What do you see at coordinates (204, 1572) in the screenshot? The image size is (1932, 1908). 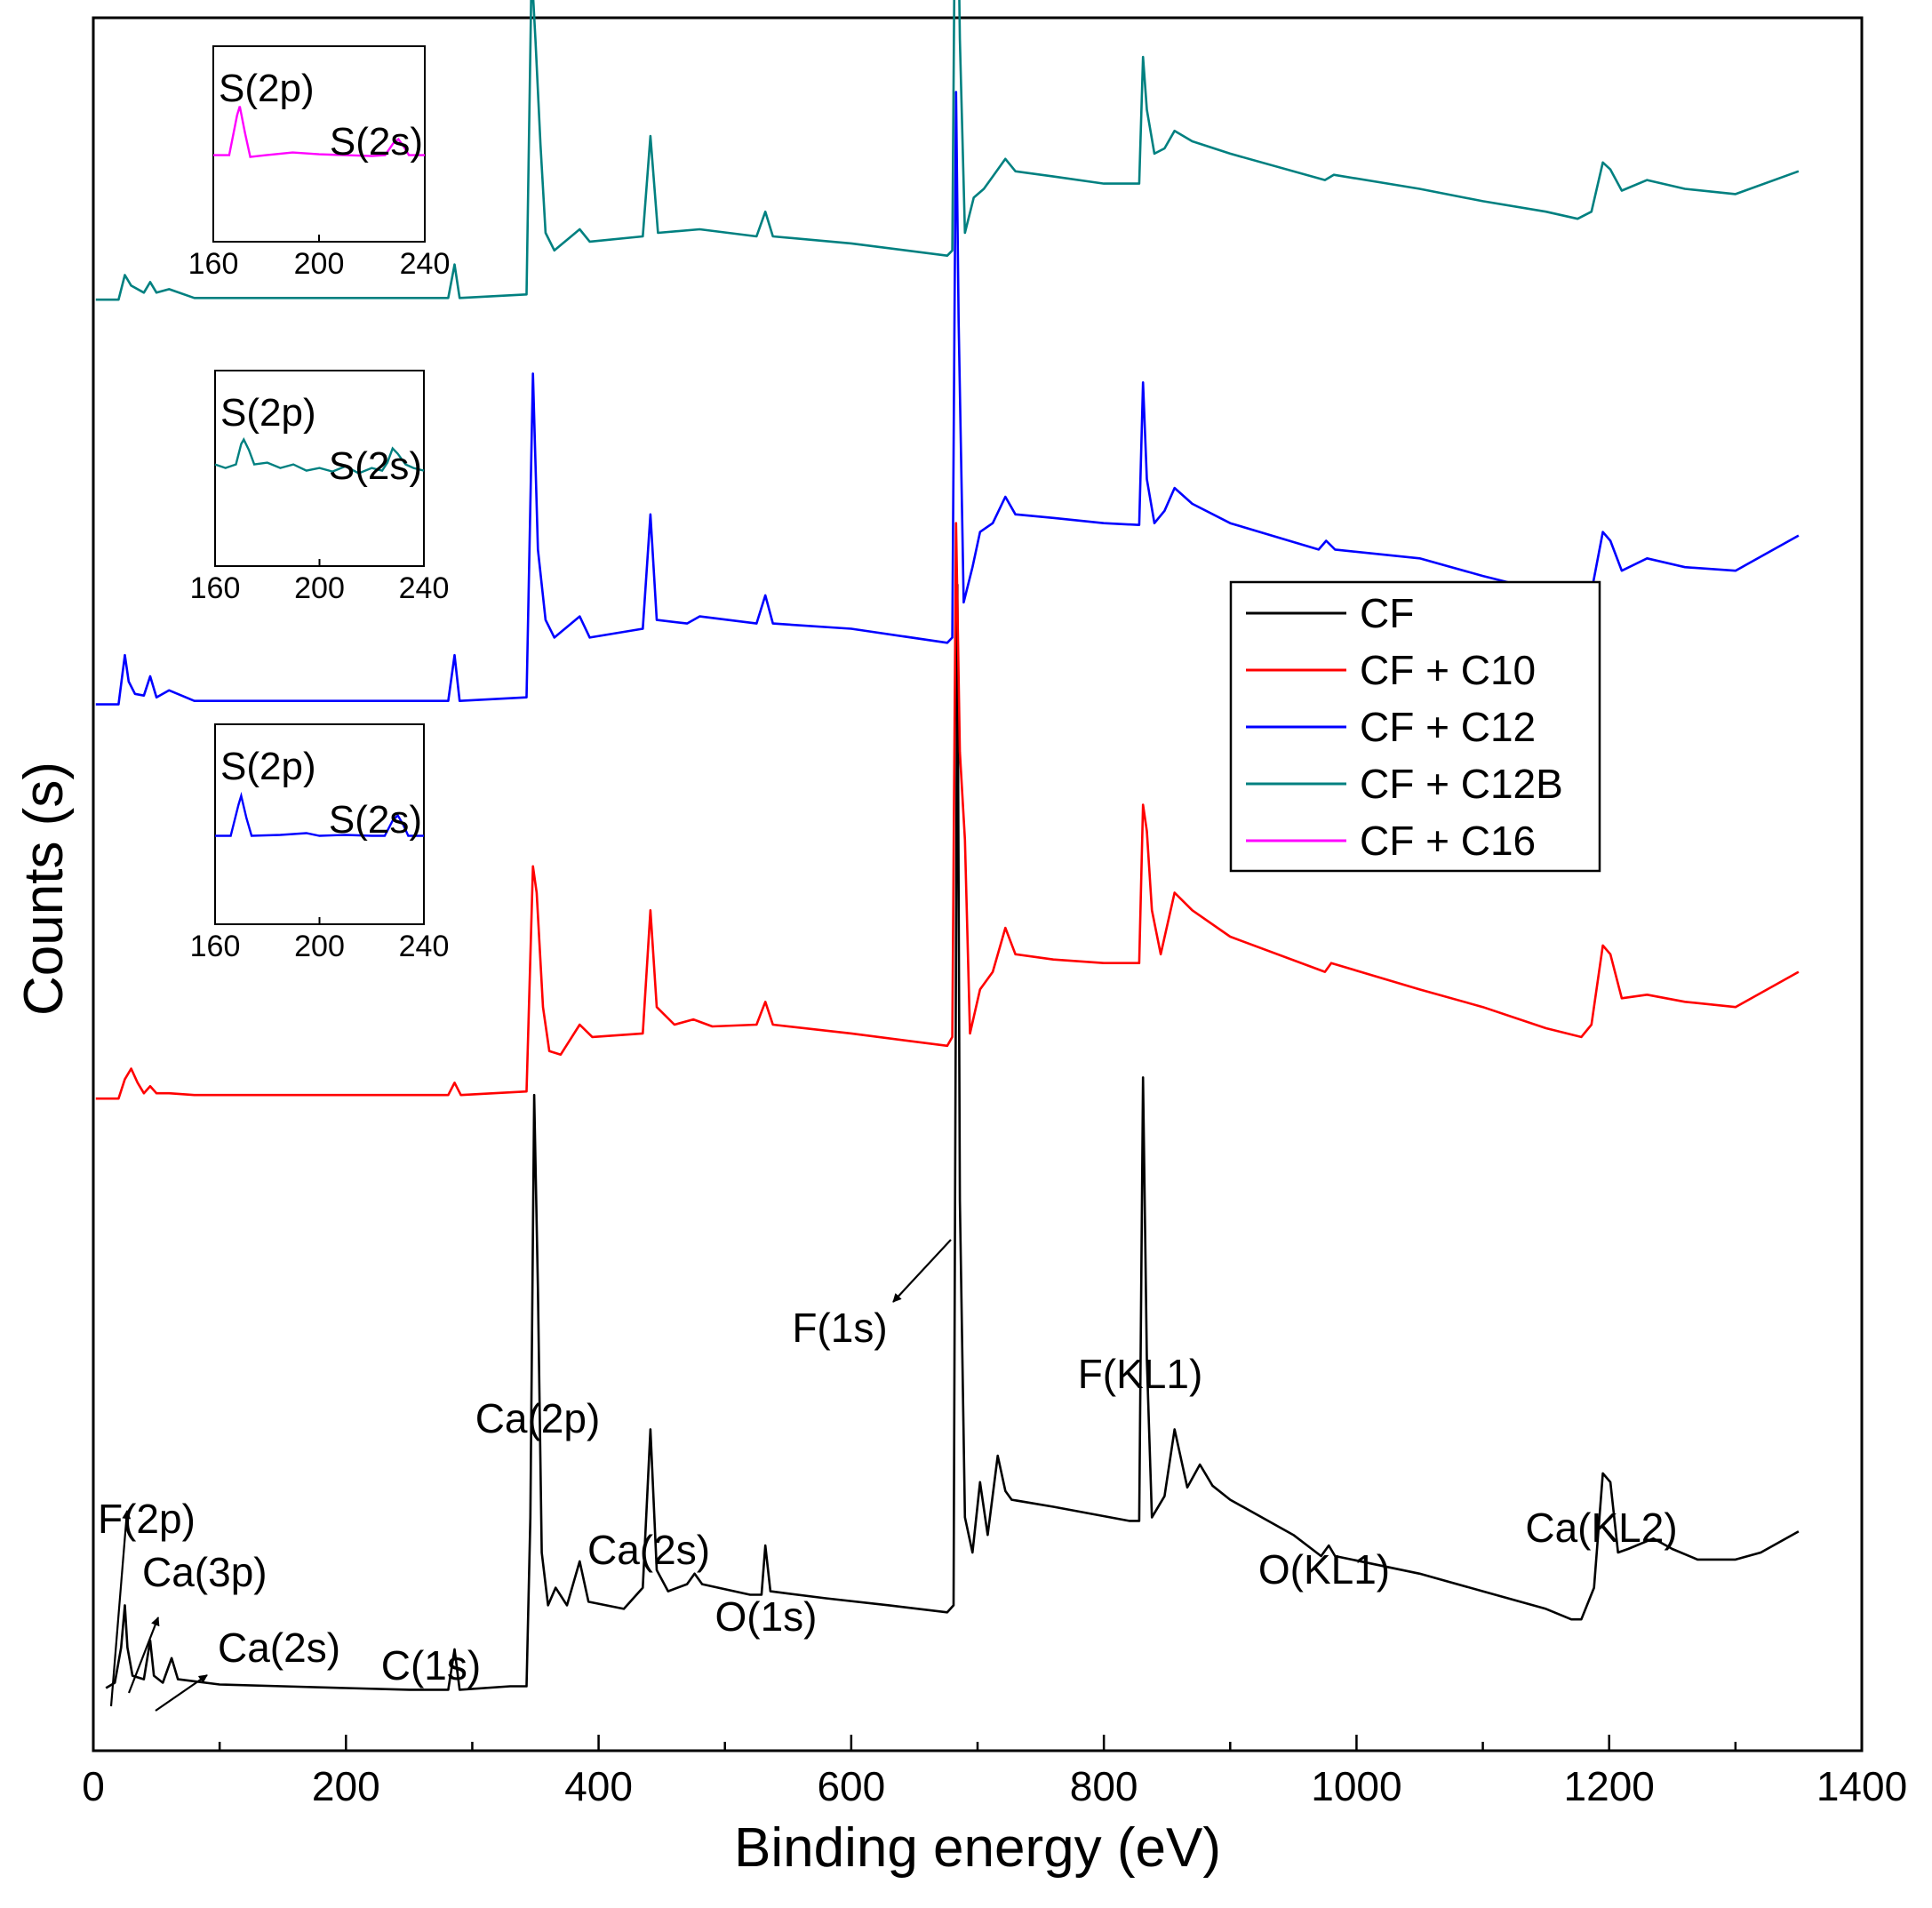 I see `peak-label: Ca(3p)` at bounding box center [204, 1572].